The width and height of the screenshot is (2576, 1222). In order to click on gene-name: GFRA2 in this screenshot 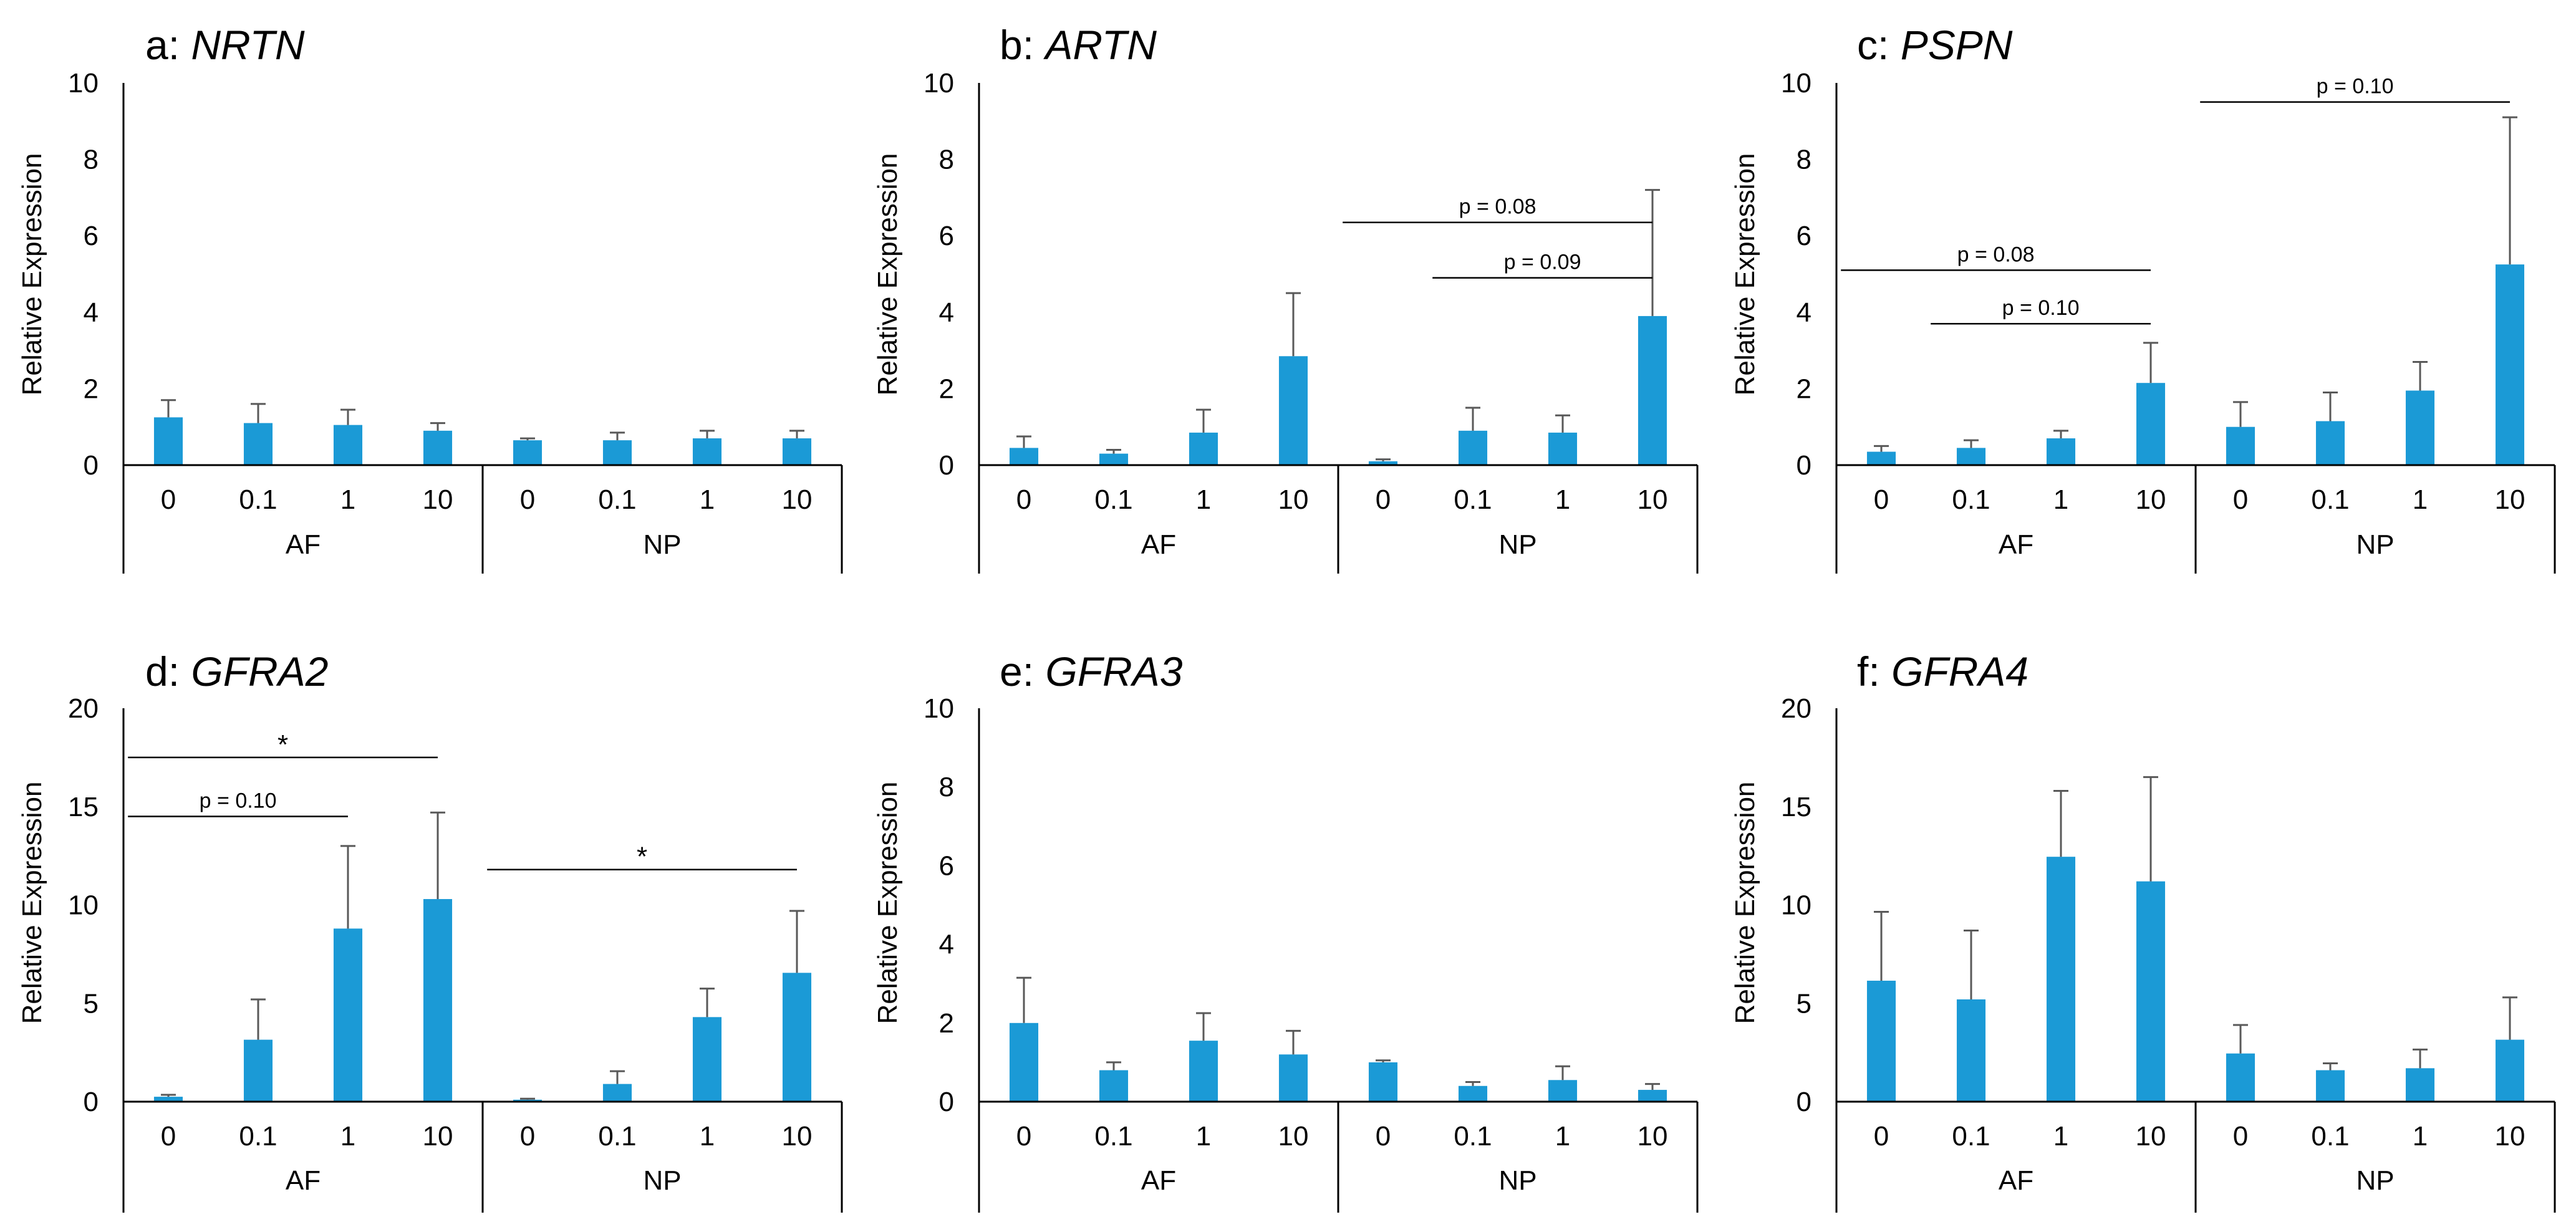, I will do `click(259, 672)`.